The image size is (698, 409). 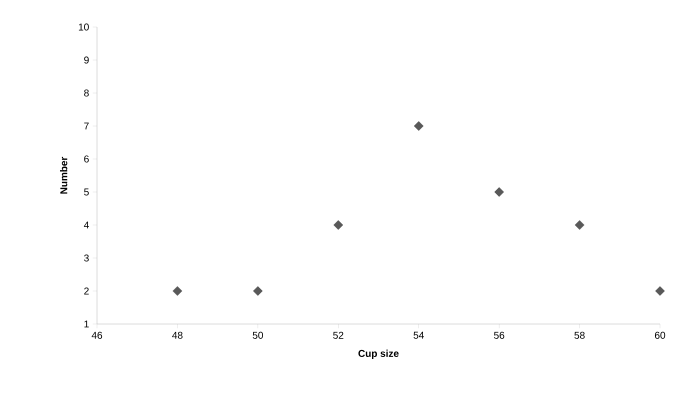 I want to click on x-tick-label: 60, so click(x=660, y=335).